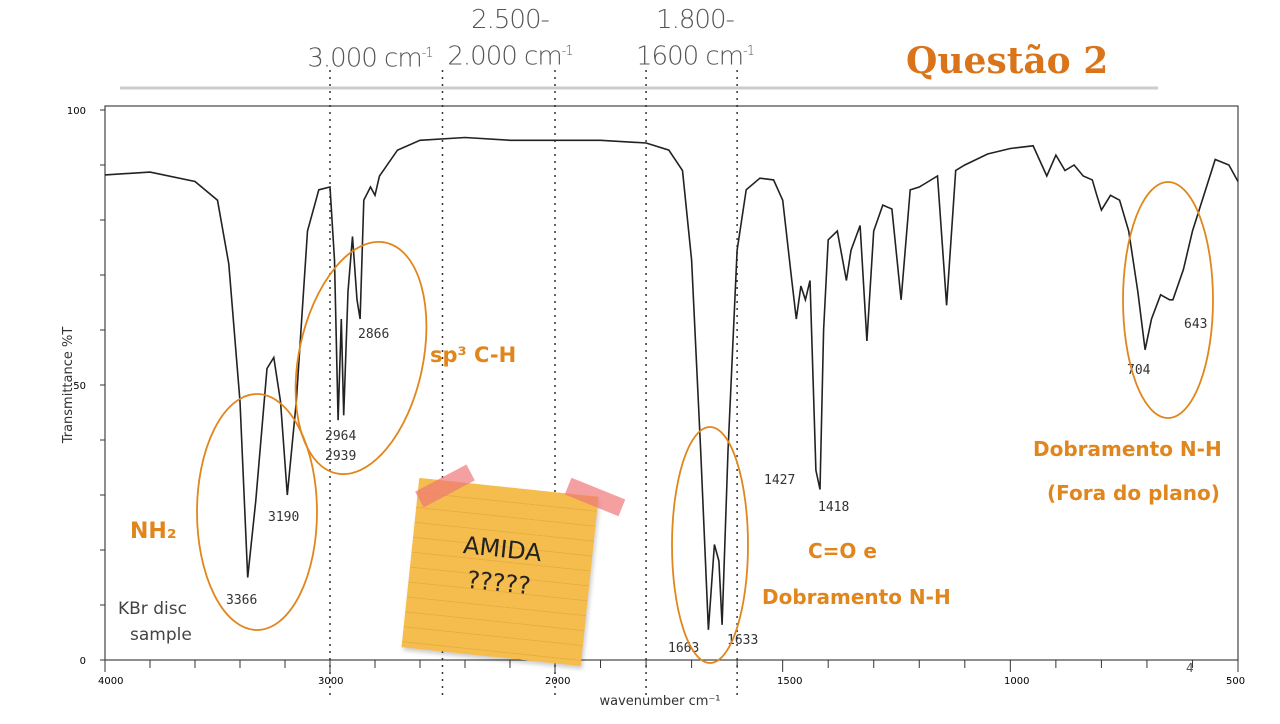 The image size is (1280, 724). What do you see at coordinates (856, 597) in the screenshot?
I see `carbonyl-label-line2: Dobramento N-H` at bounding box center [856, 597].